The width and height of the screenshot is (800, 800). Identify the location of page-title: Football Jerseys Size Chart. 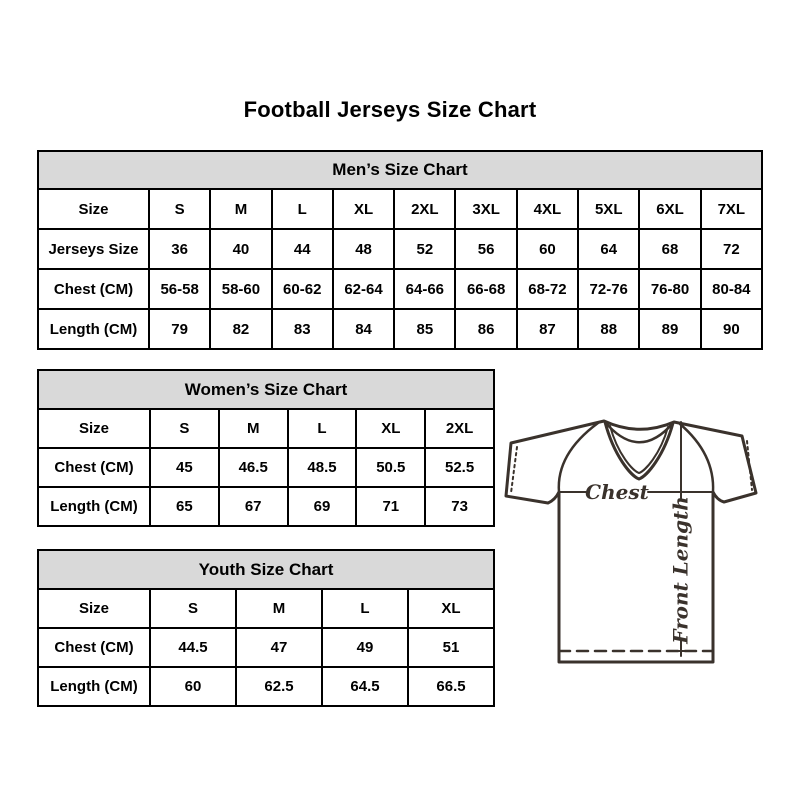
(390, 109).